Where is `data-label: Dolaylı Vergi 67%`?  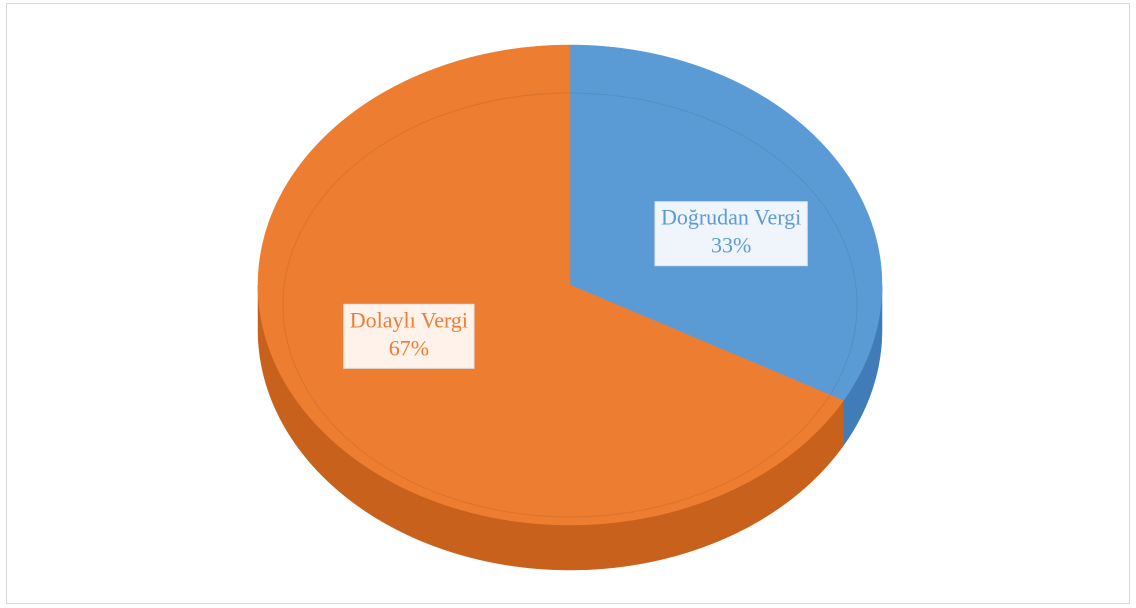 data-label: Dolaylı Vergi 67% is located at coordinates (409, 336).